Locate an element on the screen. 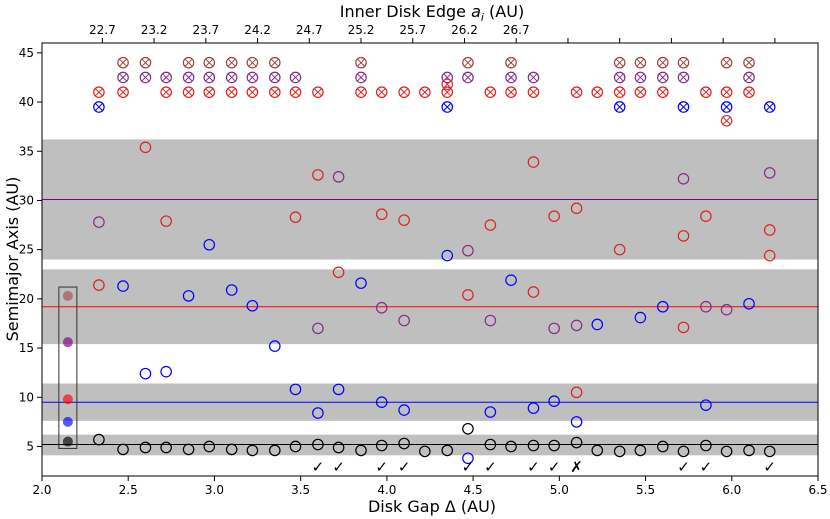  top-axis-label: Inner Disk Edge ai (AU) is located at coordinates (432, 13).